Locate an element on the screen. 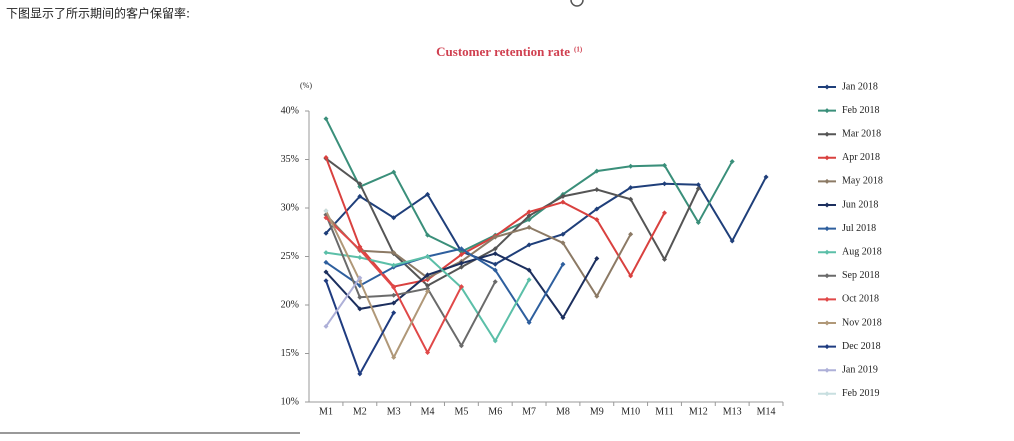  legend-label: Jan 2019 is located at coordinates (860, 369).